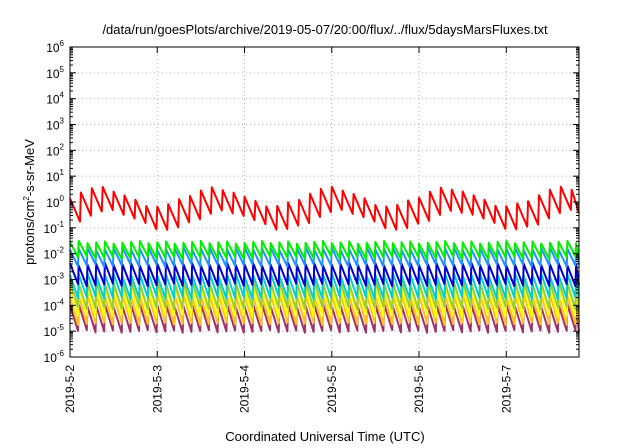 The width and height of the screenshot is (640, 448). I want to click on y-tick-label: 10⁻¹, so click(54, 228).